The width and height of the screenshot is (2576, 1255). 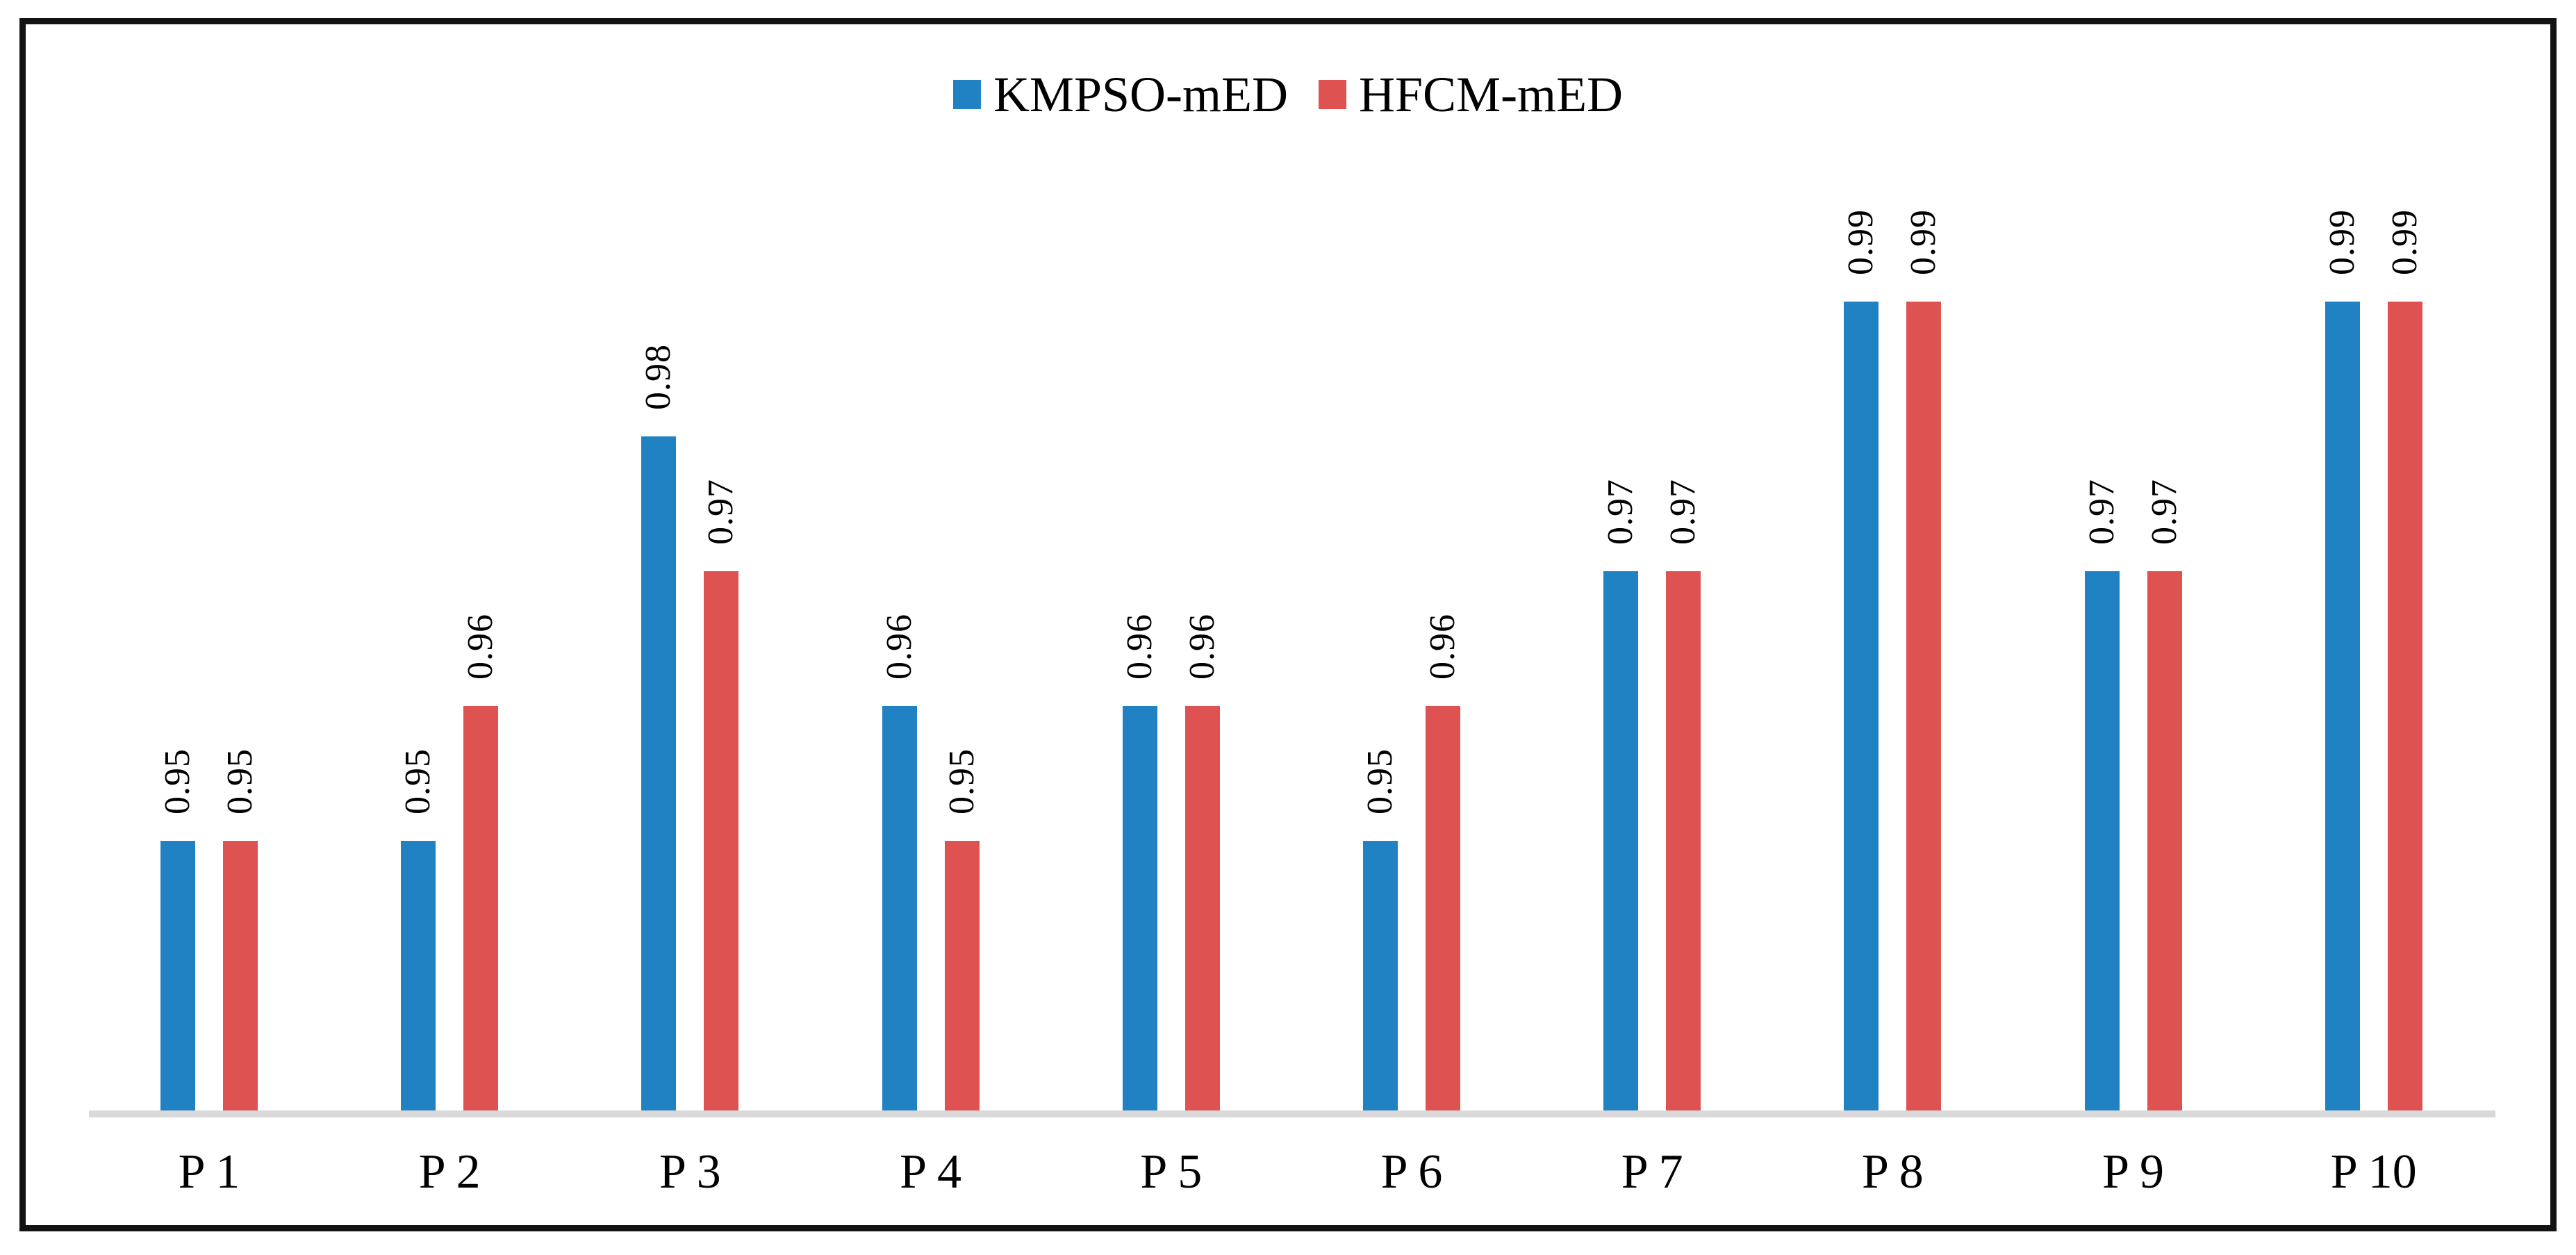 What do you see at coordinates (900, 647) in the screenshot?
I see `value-label-kmpso-med-p4: 0.96` at bounding box center [900, 647].